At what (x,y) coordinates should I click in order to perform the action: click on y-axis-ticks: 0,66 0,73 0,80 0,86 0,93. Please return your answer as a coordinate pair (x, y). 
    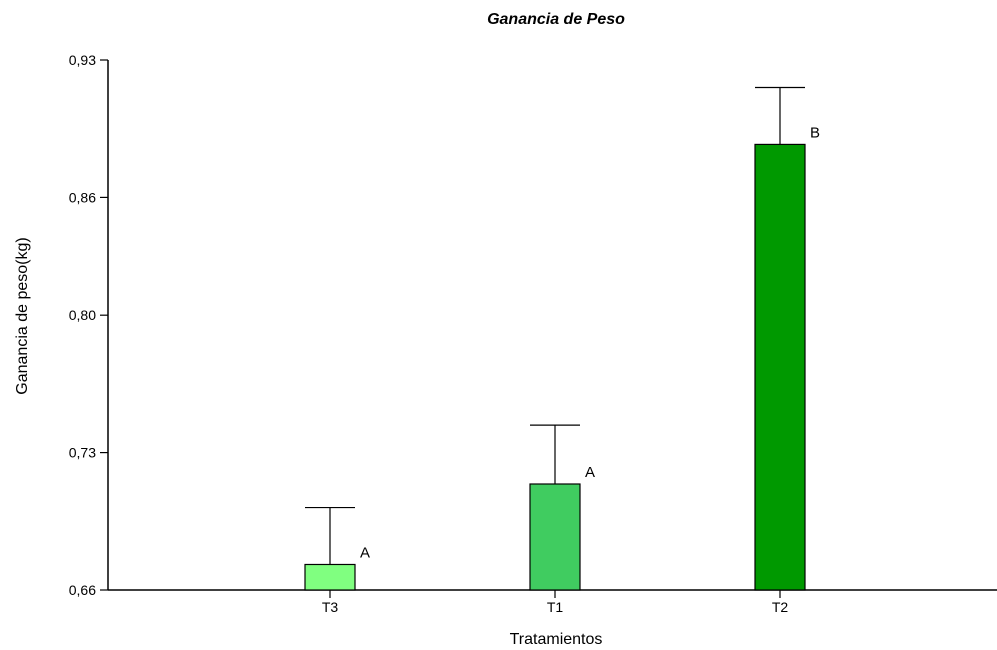
    Looking at the image, I should click on (88, 325).